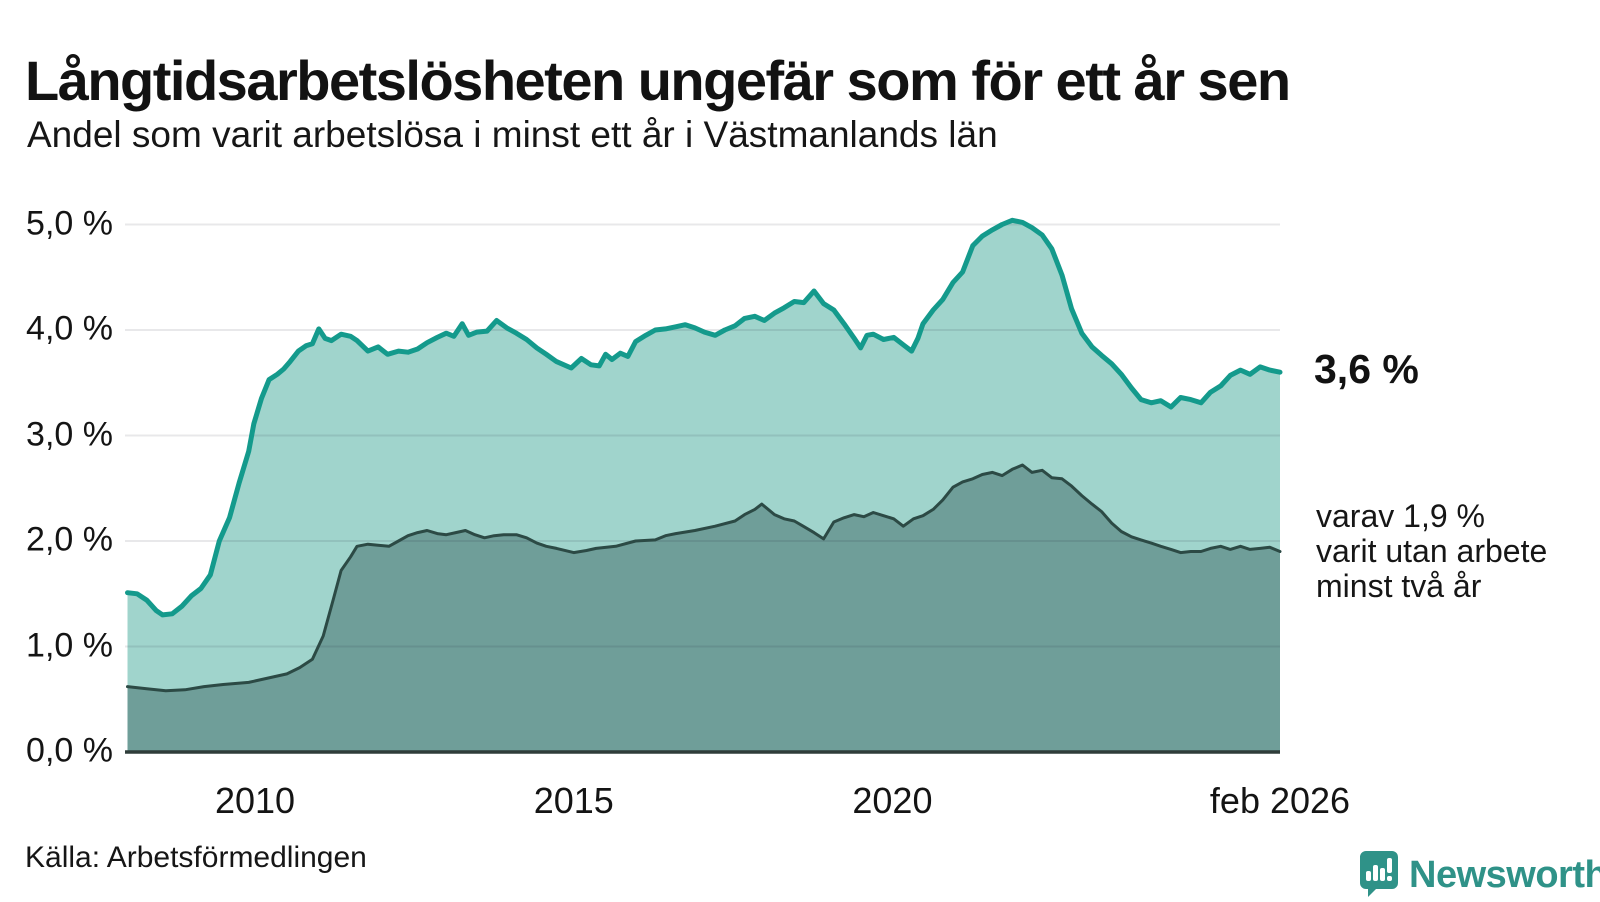  I want to click on series-end-value-label: 3,6 %, so click(1366, 369).